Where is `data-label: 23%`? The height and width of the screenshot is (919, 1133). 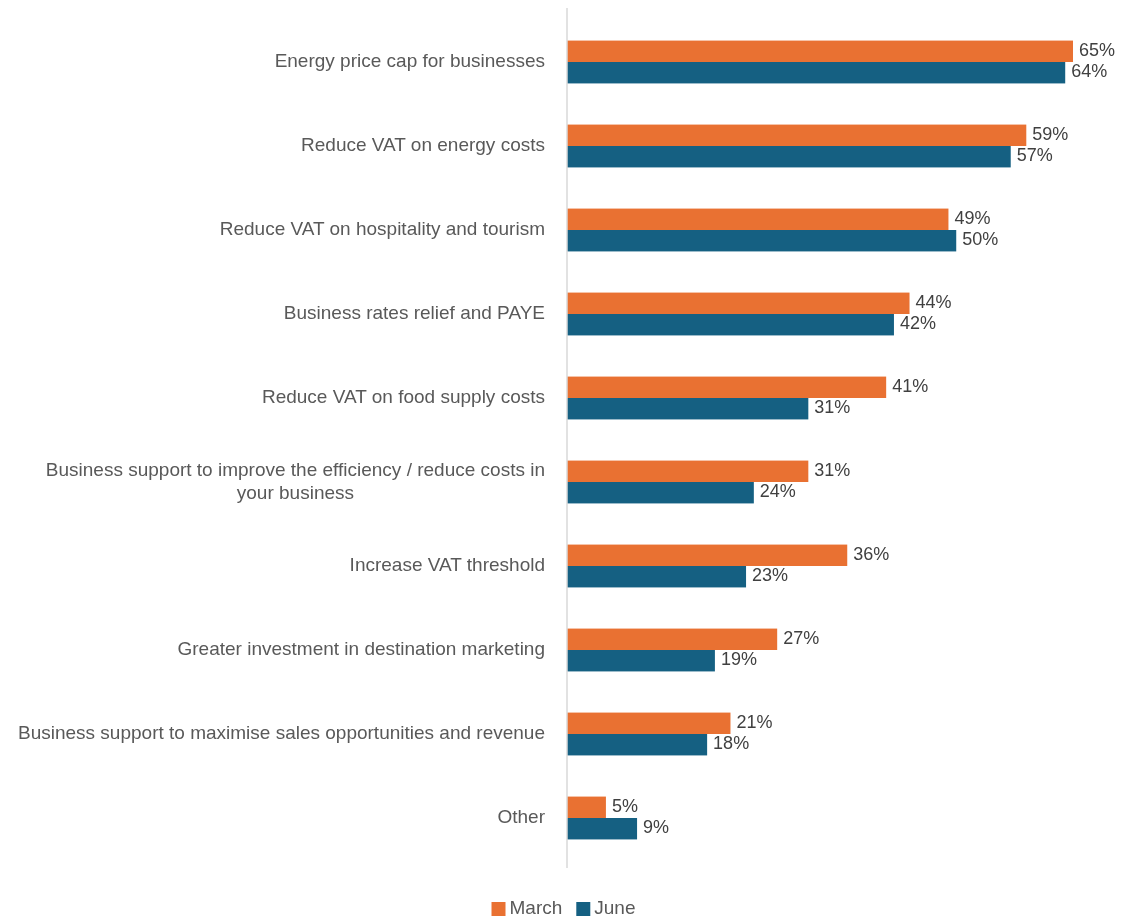
data-label: 23% is located at coordinates (770, 575).